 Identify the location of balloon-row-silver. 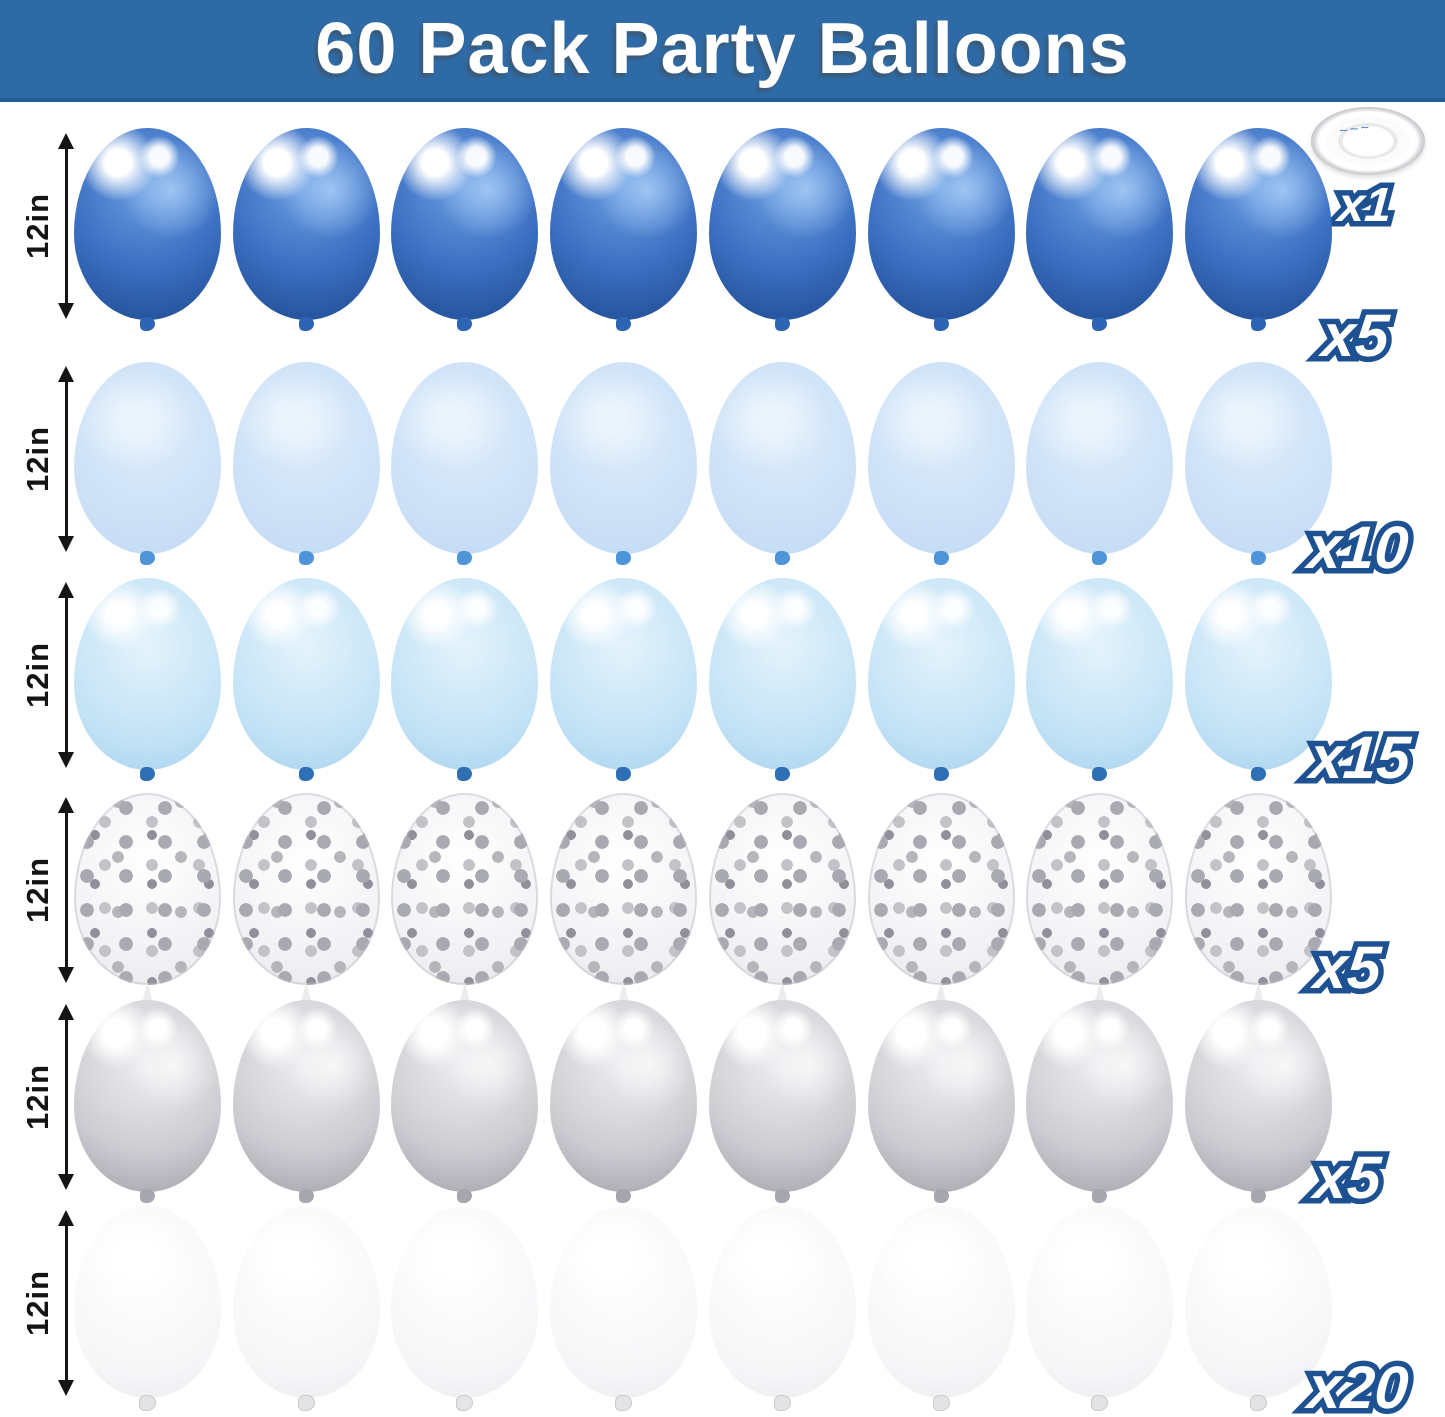
(703, 1101).